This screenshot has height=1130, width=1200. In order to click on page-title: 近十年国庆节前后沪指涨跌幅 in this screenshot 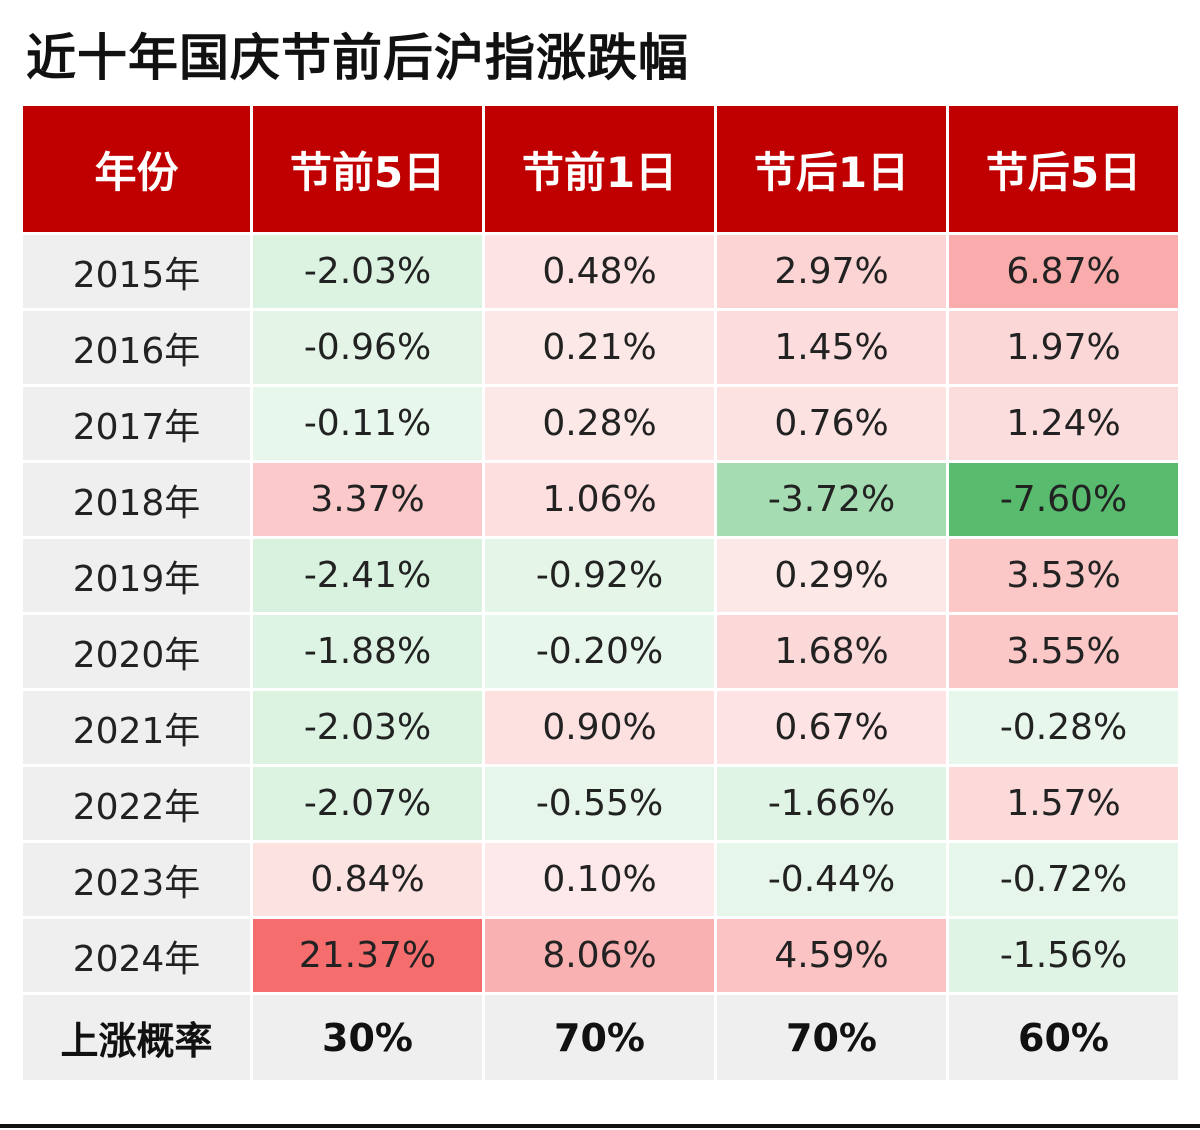, I will do `click(357, 58)`.